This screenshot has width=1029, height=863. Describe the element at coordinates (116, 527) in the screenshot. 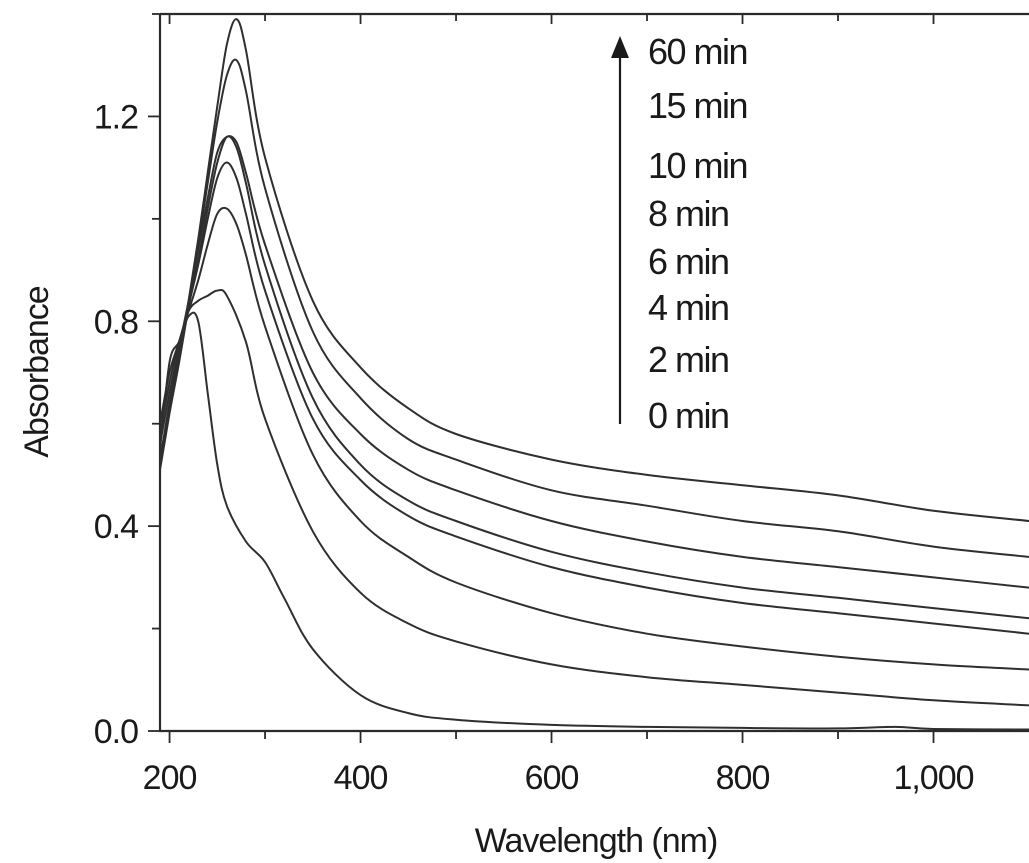

I see `y-tick-label: 0.4` at that location.